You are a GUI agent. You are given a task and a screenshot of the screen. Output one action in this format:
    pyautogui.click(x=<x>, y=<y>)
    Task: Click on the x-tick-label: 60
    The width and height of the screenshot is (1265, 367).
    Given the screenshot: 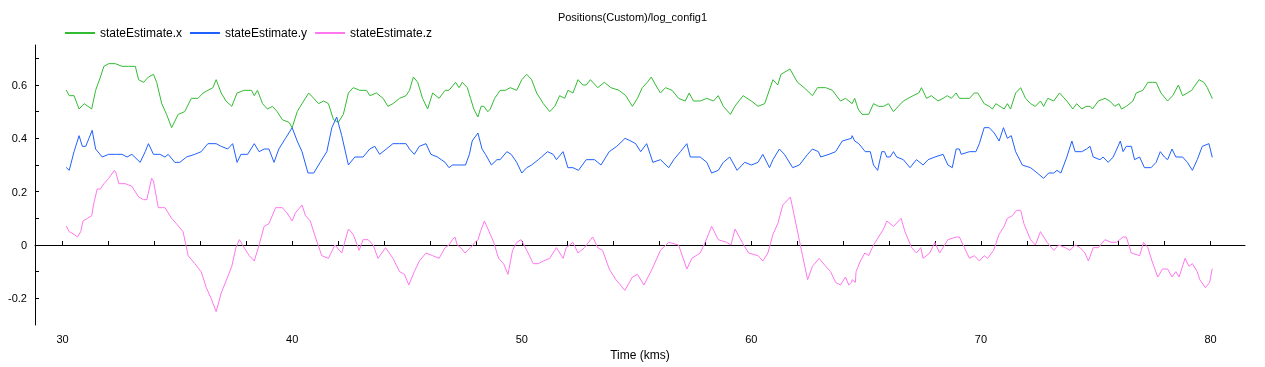 What is the action you would take?
    pyautogui.click(x=751, y=338)
    